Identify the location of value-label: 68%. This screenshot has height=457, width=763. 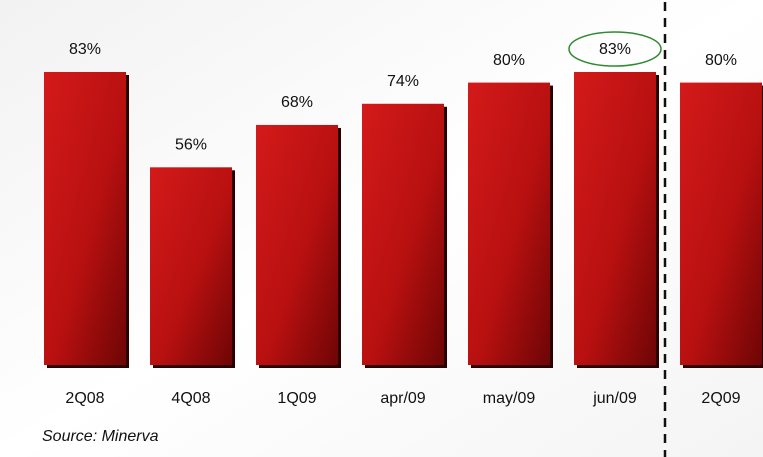
(297, 102).